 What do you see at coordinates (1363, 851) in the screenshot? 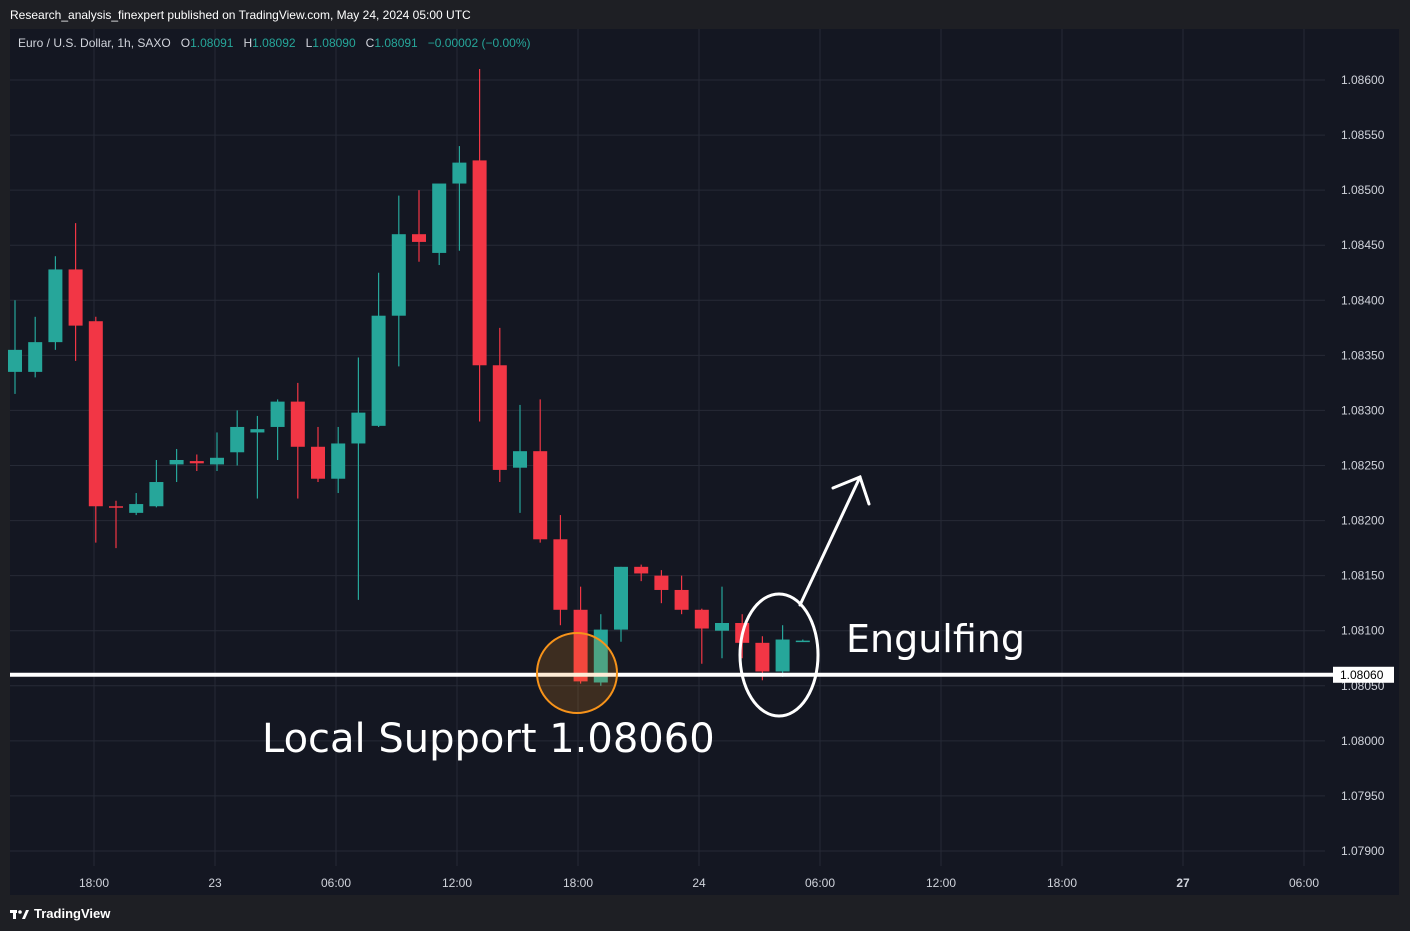
I see `price-tick-label: 1.07900` at bounding box center [1363, 851].